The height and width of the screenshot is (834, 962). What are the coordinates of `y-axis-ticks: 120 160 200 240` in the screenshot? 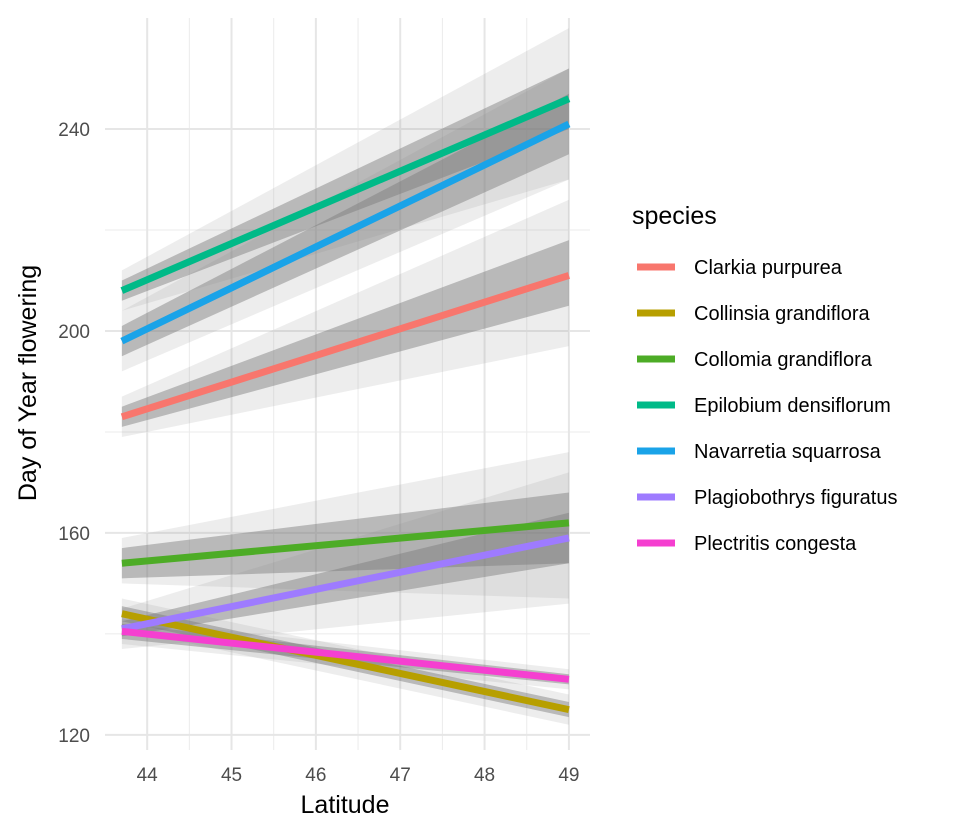 It's located at (74, 433).